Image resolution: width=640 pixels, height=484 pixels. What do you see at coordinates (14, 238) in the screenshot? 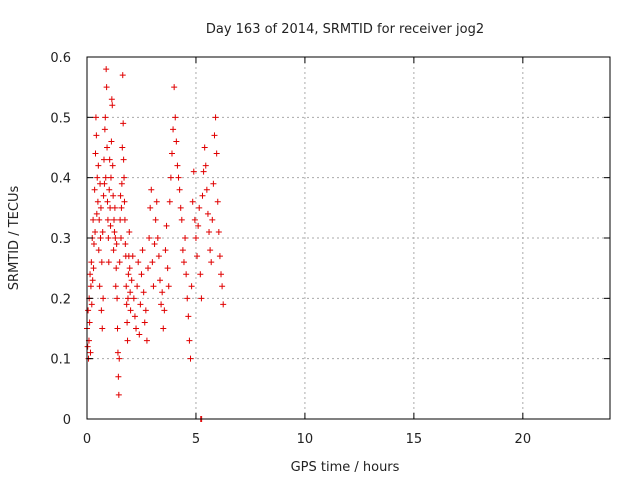
I see `y-axis-label: SRMTID / TECUs` at bounding box center [14, 238].